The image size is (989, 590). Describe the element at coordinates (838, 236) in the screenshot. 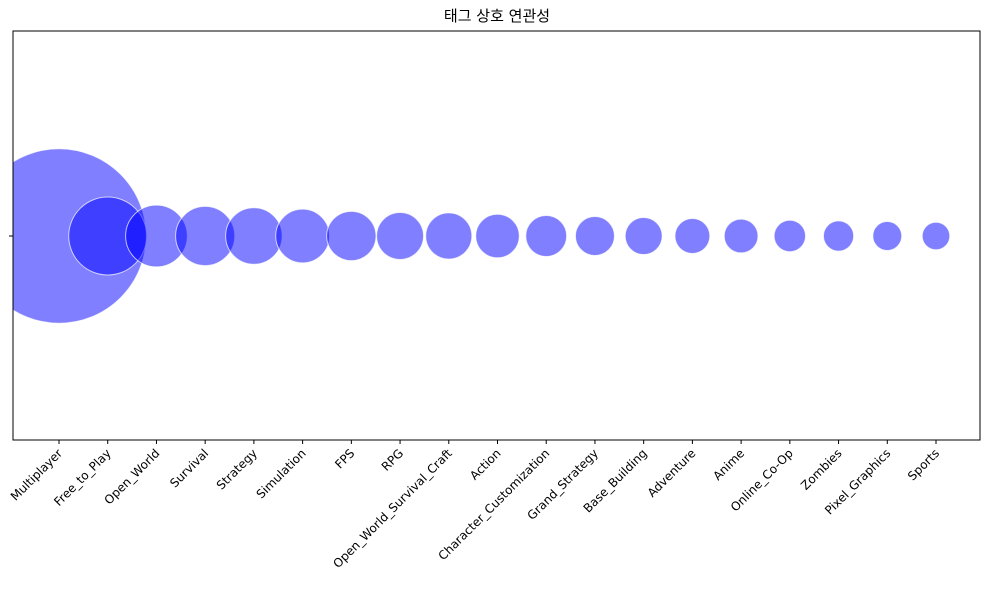

I see `bubble-zombies` at that location.